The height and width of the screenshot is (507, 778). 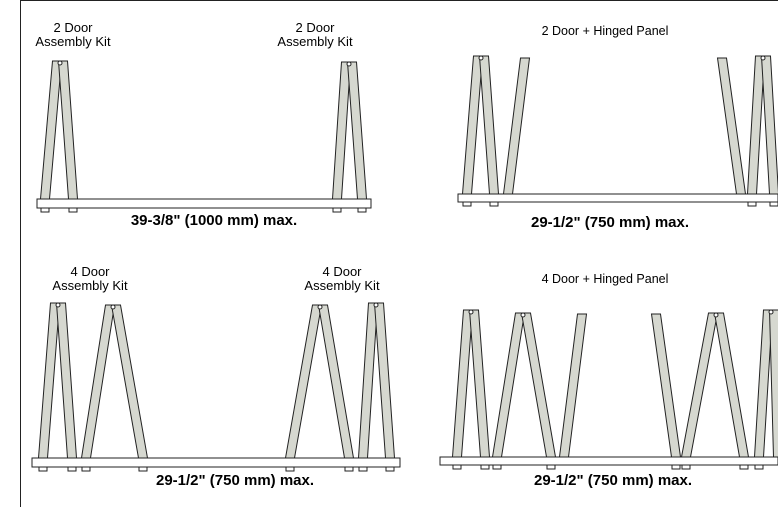 What do you see at coordinates (605, 279) in the screenshot?
I see `four-door-hinged-title: 4 Door + Hinged Panel` at bounding box center [605, 279].